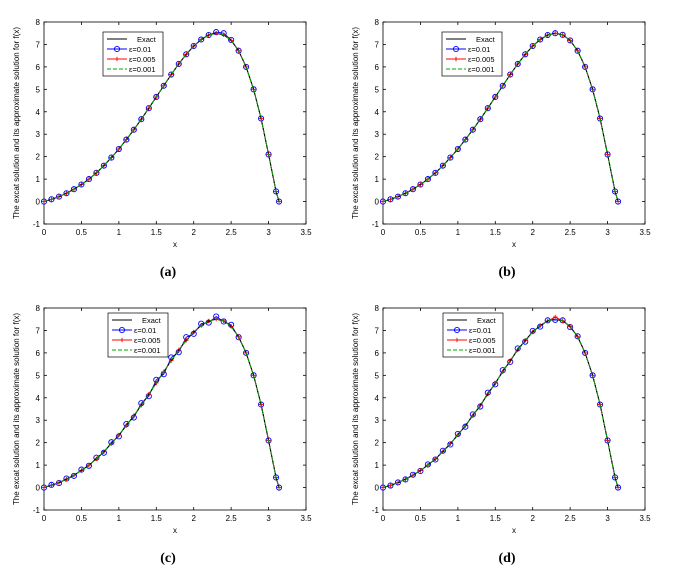 The height and width of the screenshot is (577, 682). What do you see at coordinates (377, 89) in the screenshot?
I see `y-tick-label: 5` at bounding box center [377, 89].